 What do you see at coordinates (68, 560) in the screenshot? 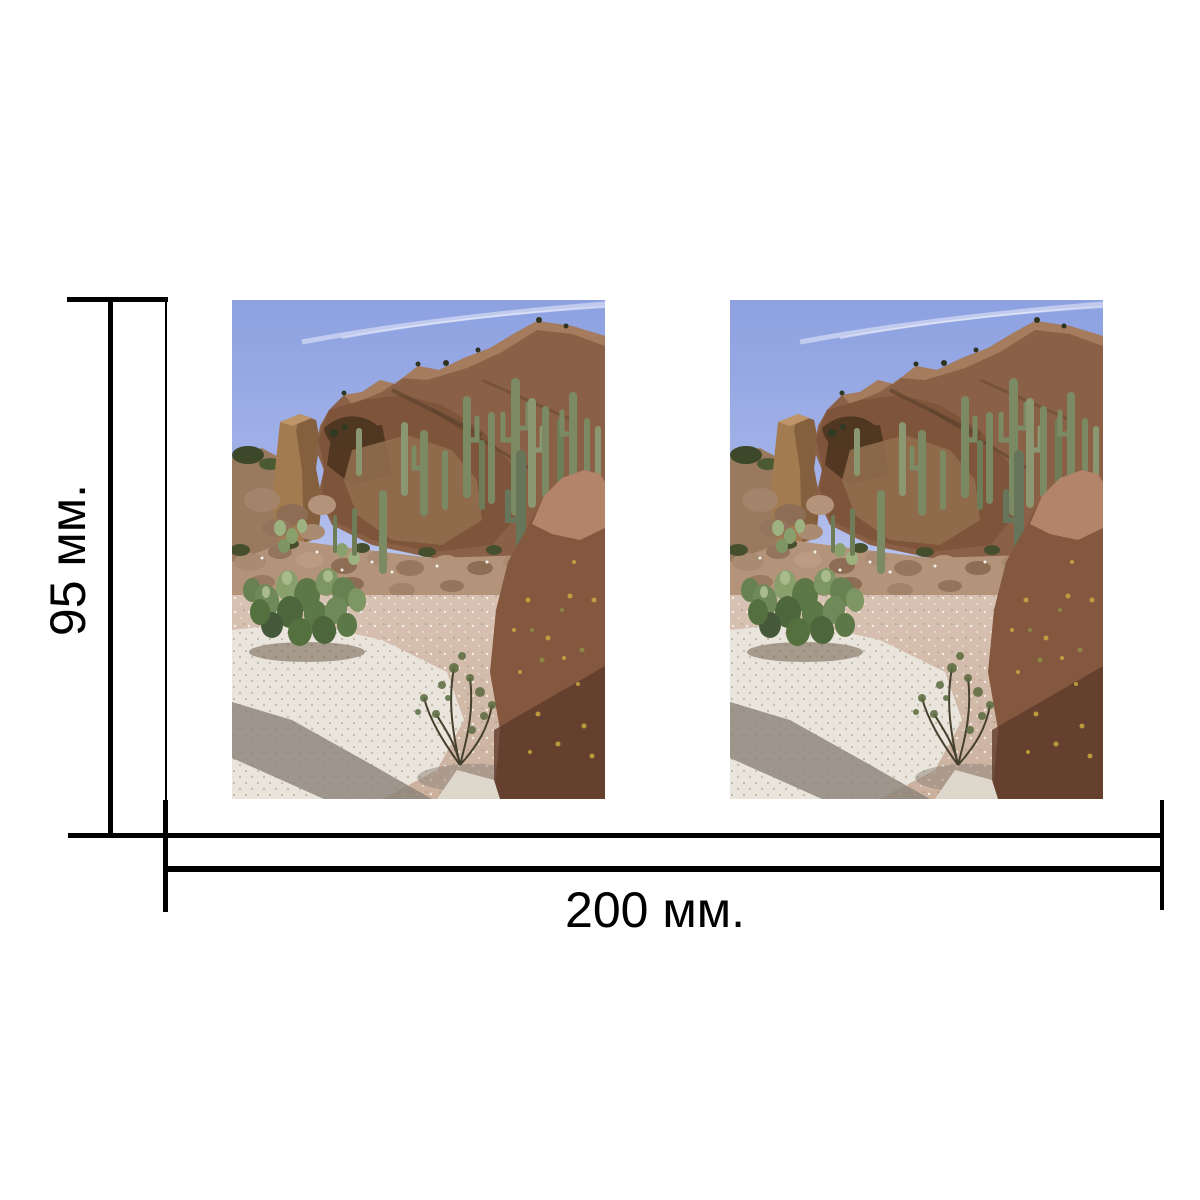
I see `height-dimension-label: 95 мм.` at bounding box center [68, 560].